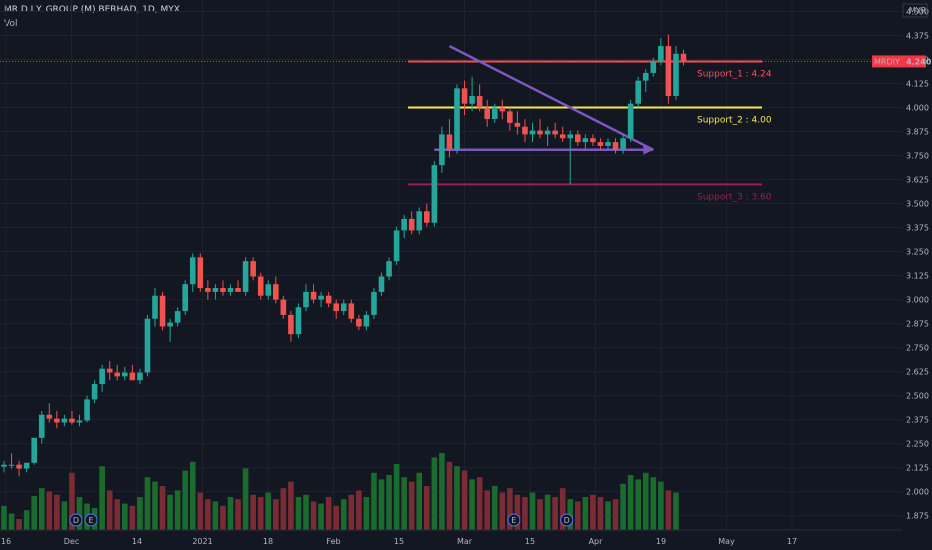 Image resolution: width=932 pixels, height=550 pixels. I want to click on trend-apex, so click(648, 149).